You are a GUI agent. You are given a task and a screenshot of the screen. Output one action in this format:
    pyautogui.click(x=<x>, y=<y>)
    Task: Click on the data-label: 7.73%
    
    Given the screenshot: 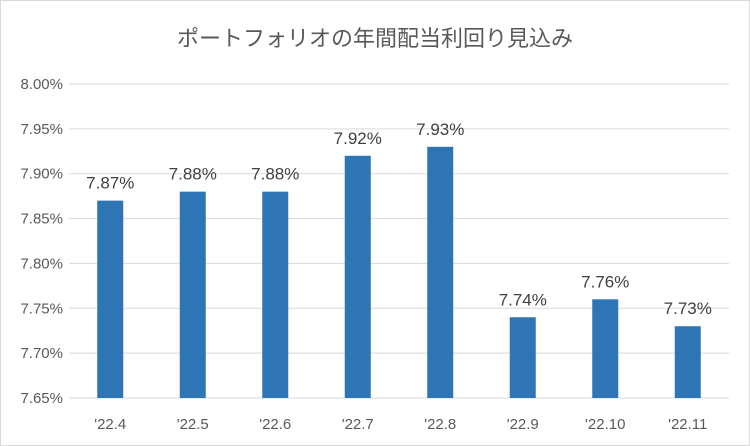 What is the action you would take?
    pyautogui.click(x=688, y=308)
    